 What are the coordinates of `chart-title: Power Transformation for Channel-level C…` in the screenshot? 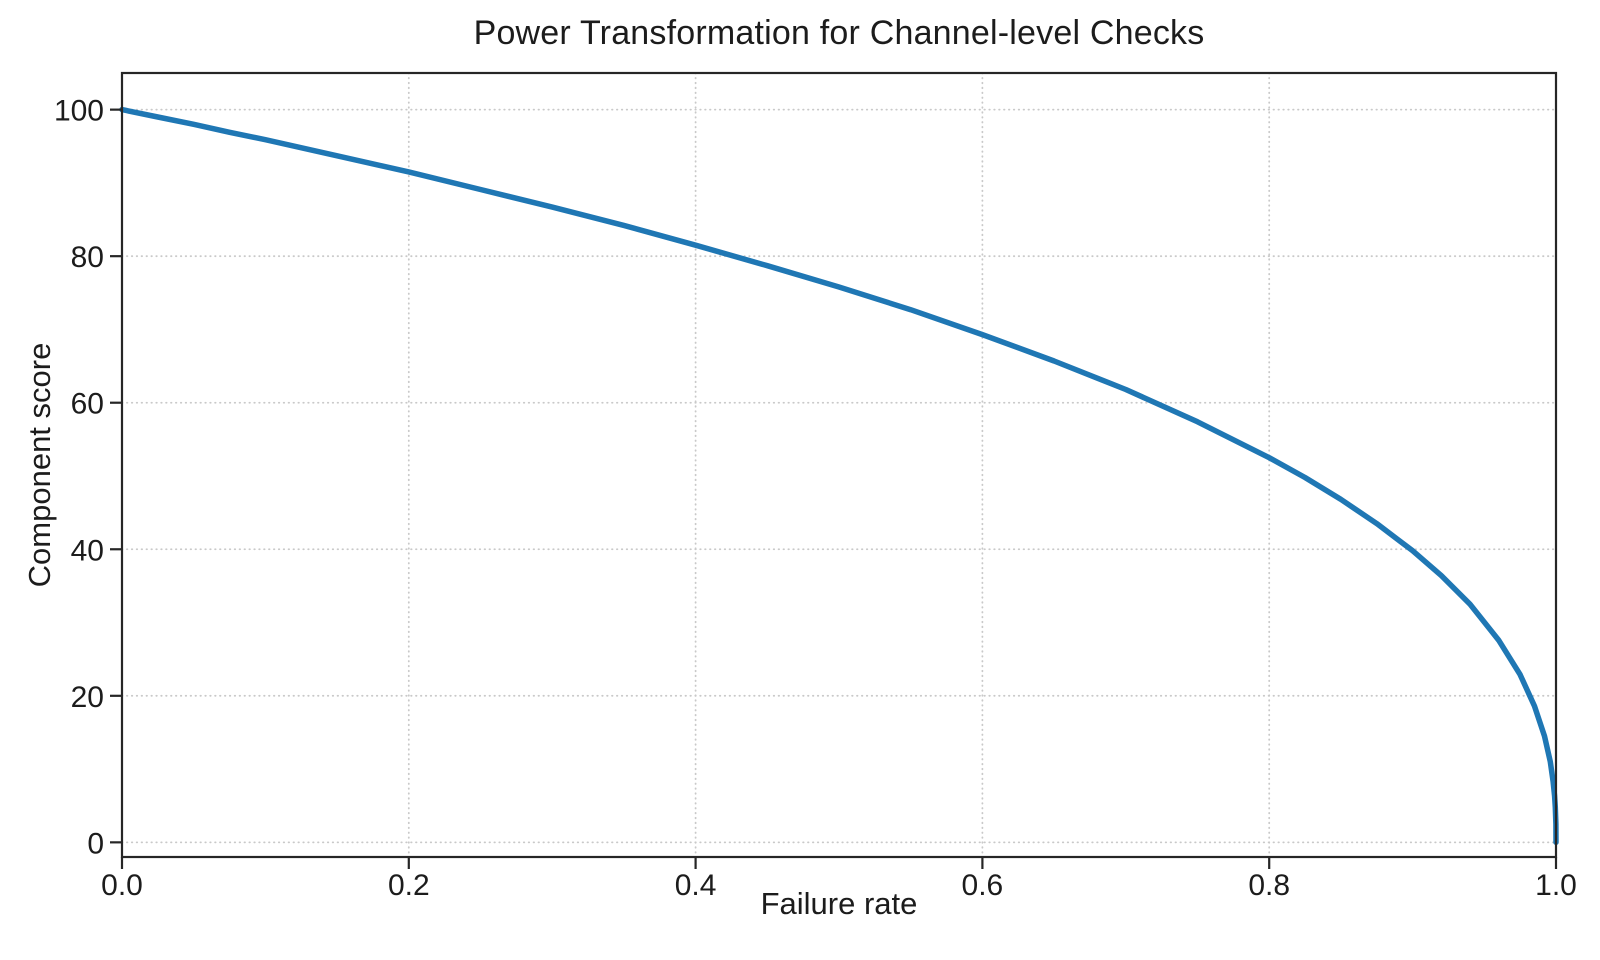 It's located at (839, 33).